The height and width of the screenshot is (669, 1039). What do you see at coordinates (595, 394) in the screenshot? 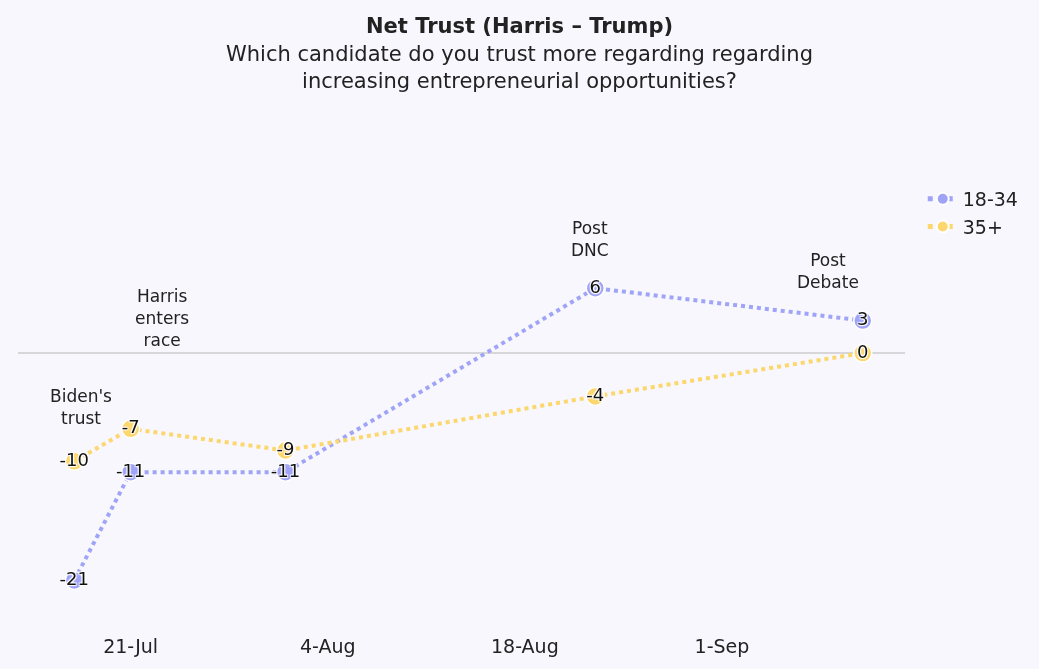
I see `data-label: -4` at bounding box center [595, 394].